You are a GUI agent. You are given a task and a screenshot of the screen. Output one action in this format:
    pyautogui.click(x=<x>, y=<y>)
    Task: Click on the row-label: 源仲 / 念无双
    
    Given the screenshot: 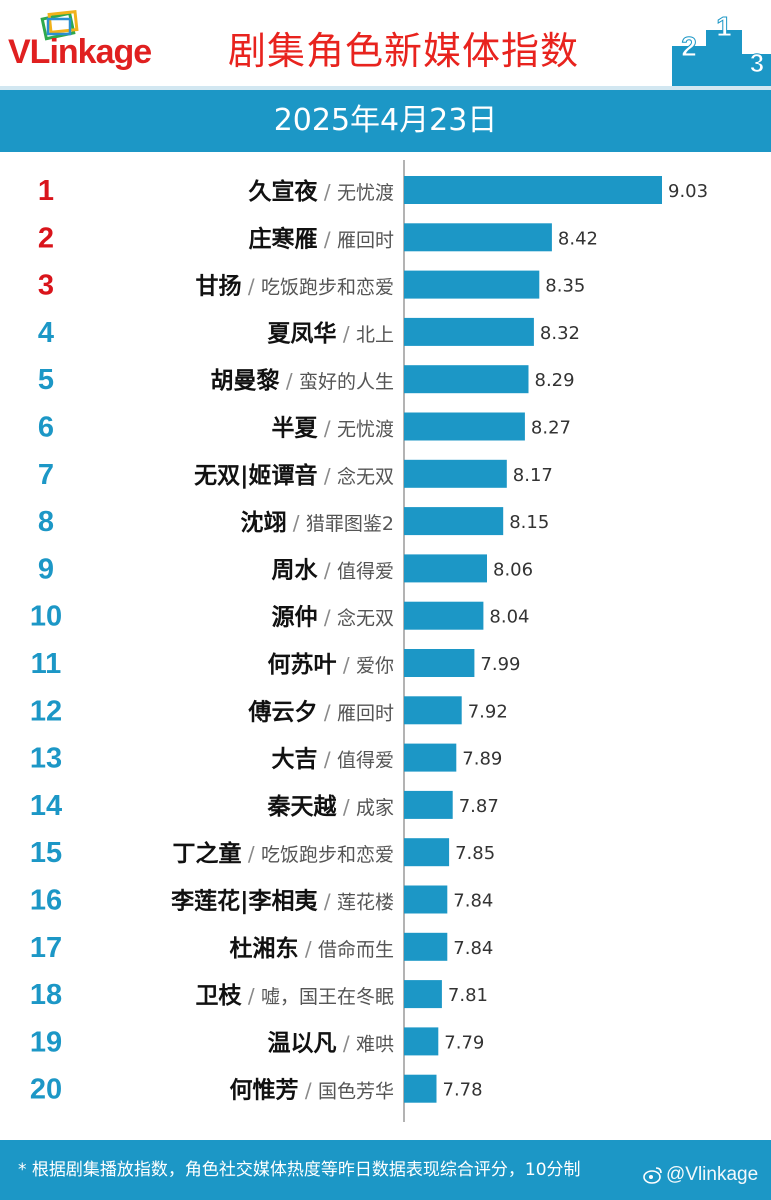 What is the action you would take?
    pyautogui.click(x=333, y=617)
    